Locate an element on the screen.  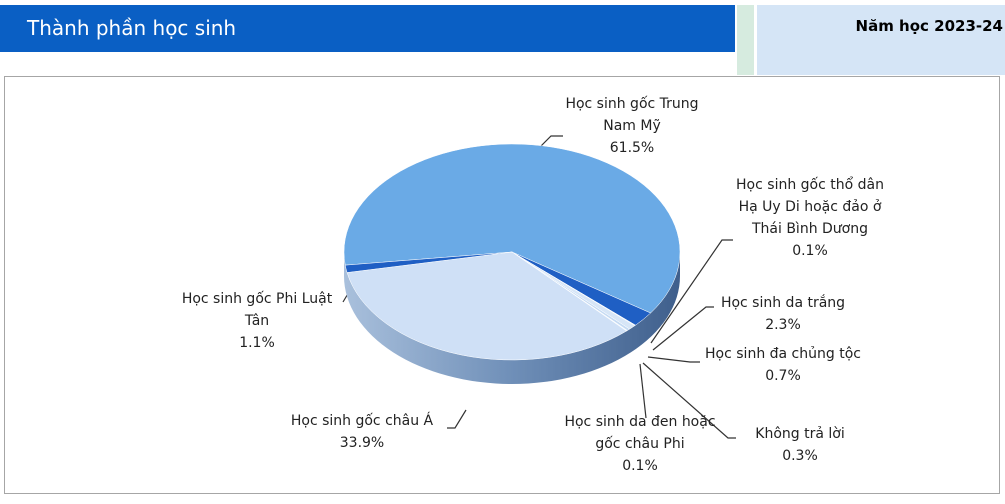
slice-name: Học sinh da đen hoặc gốc châu Phi is located at coordinates (640, 433).